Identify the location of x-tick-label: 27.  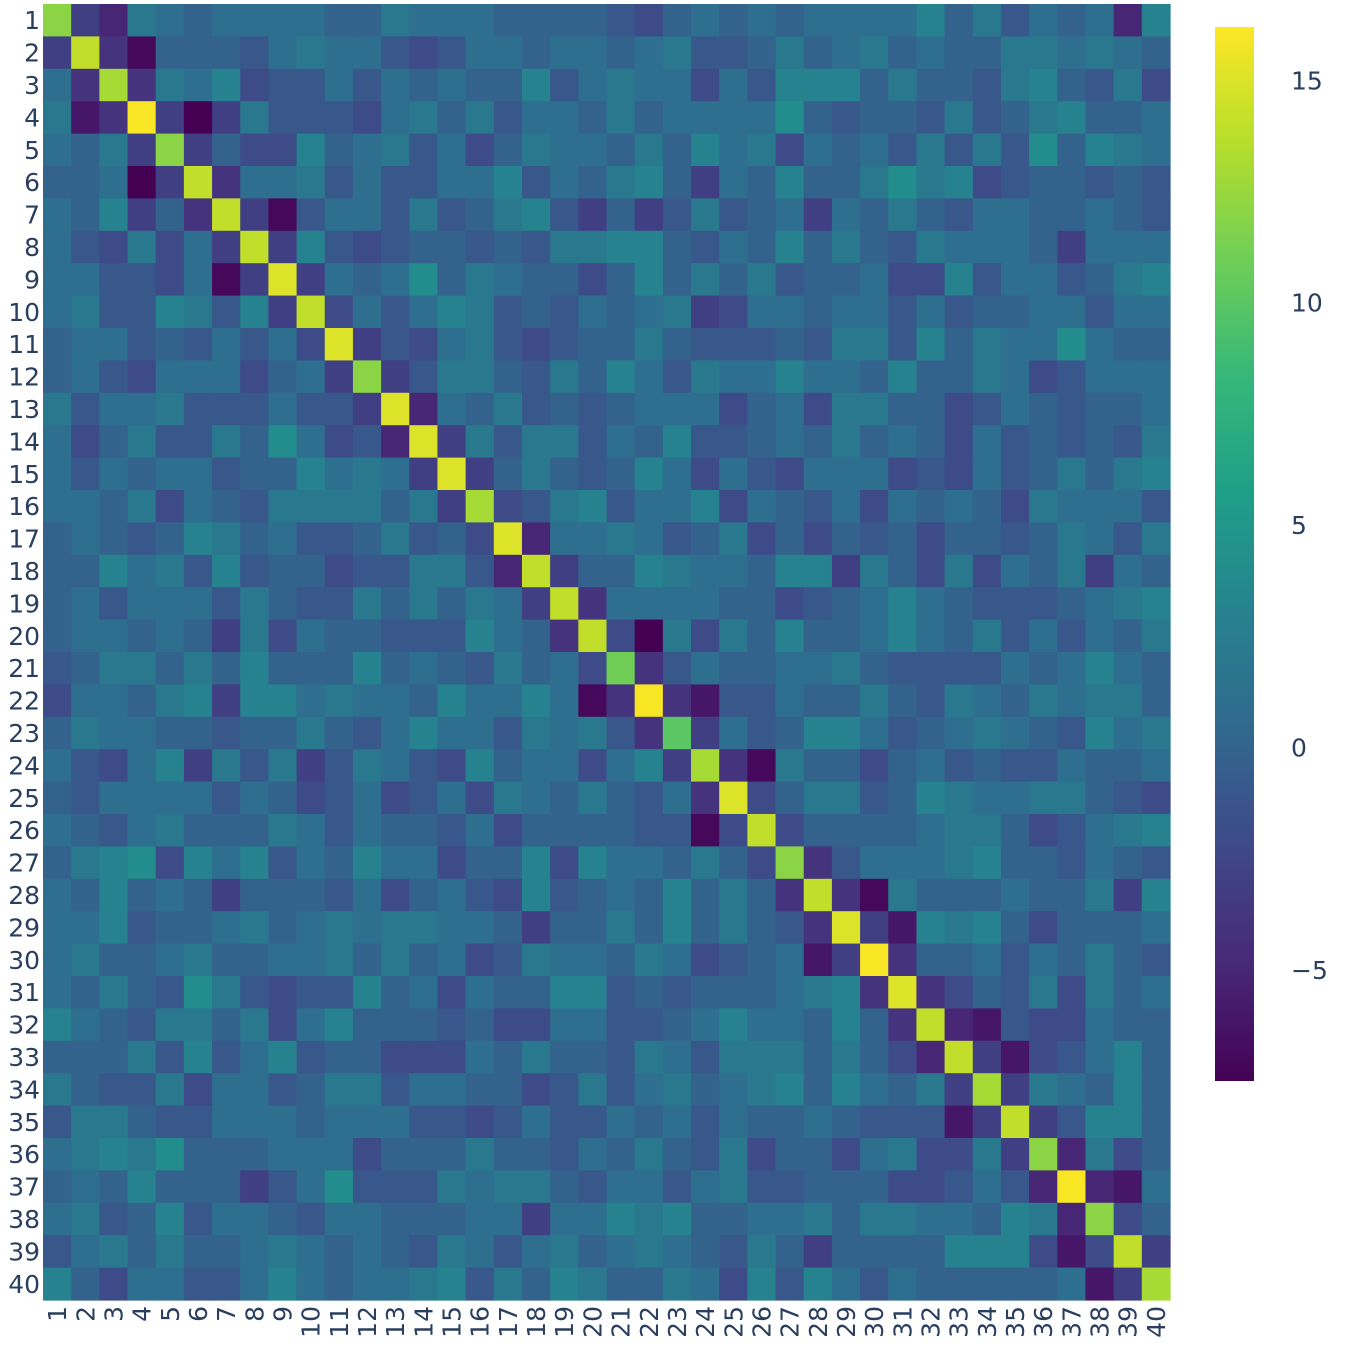
(790, 1322).